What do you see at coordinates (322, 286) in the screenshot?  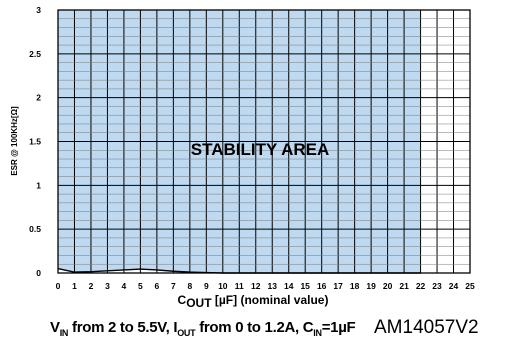 I see `x-tick-label: 16` at bounding box center [322, 286].